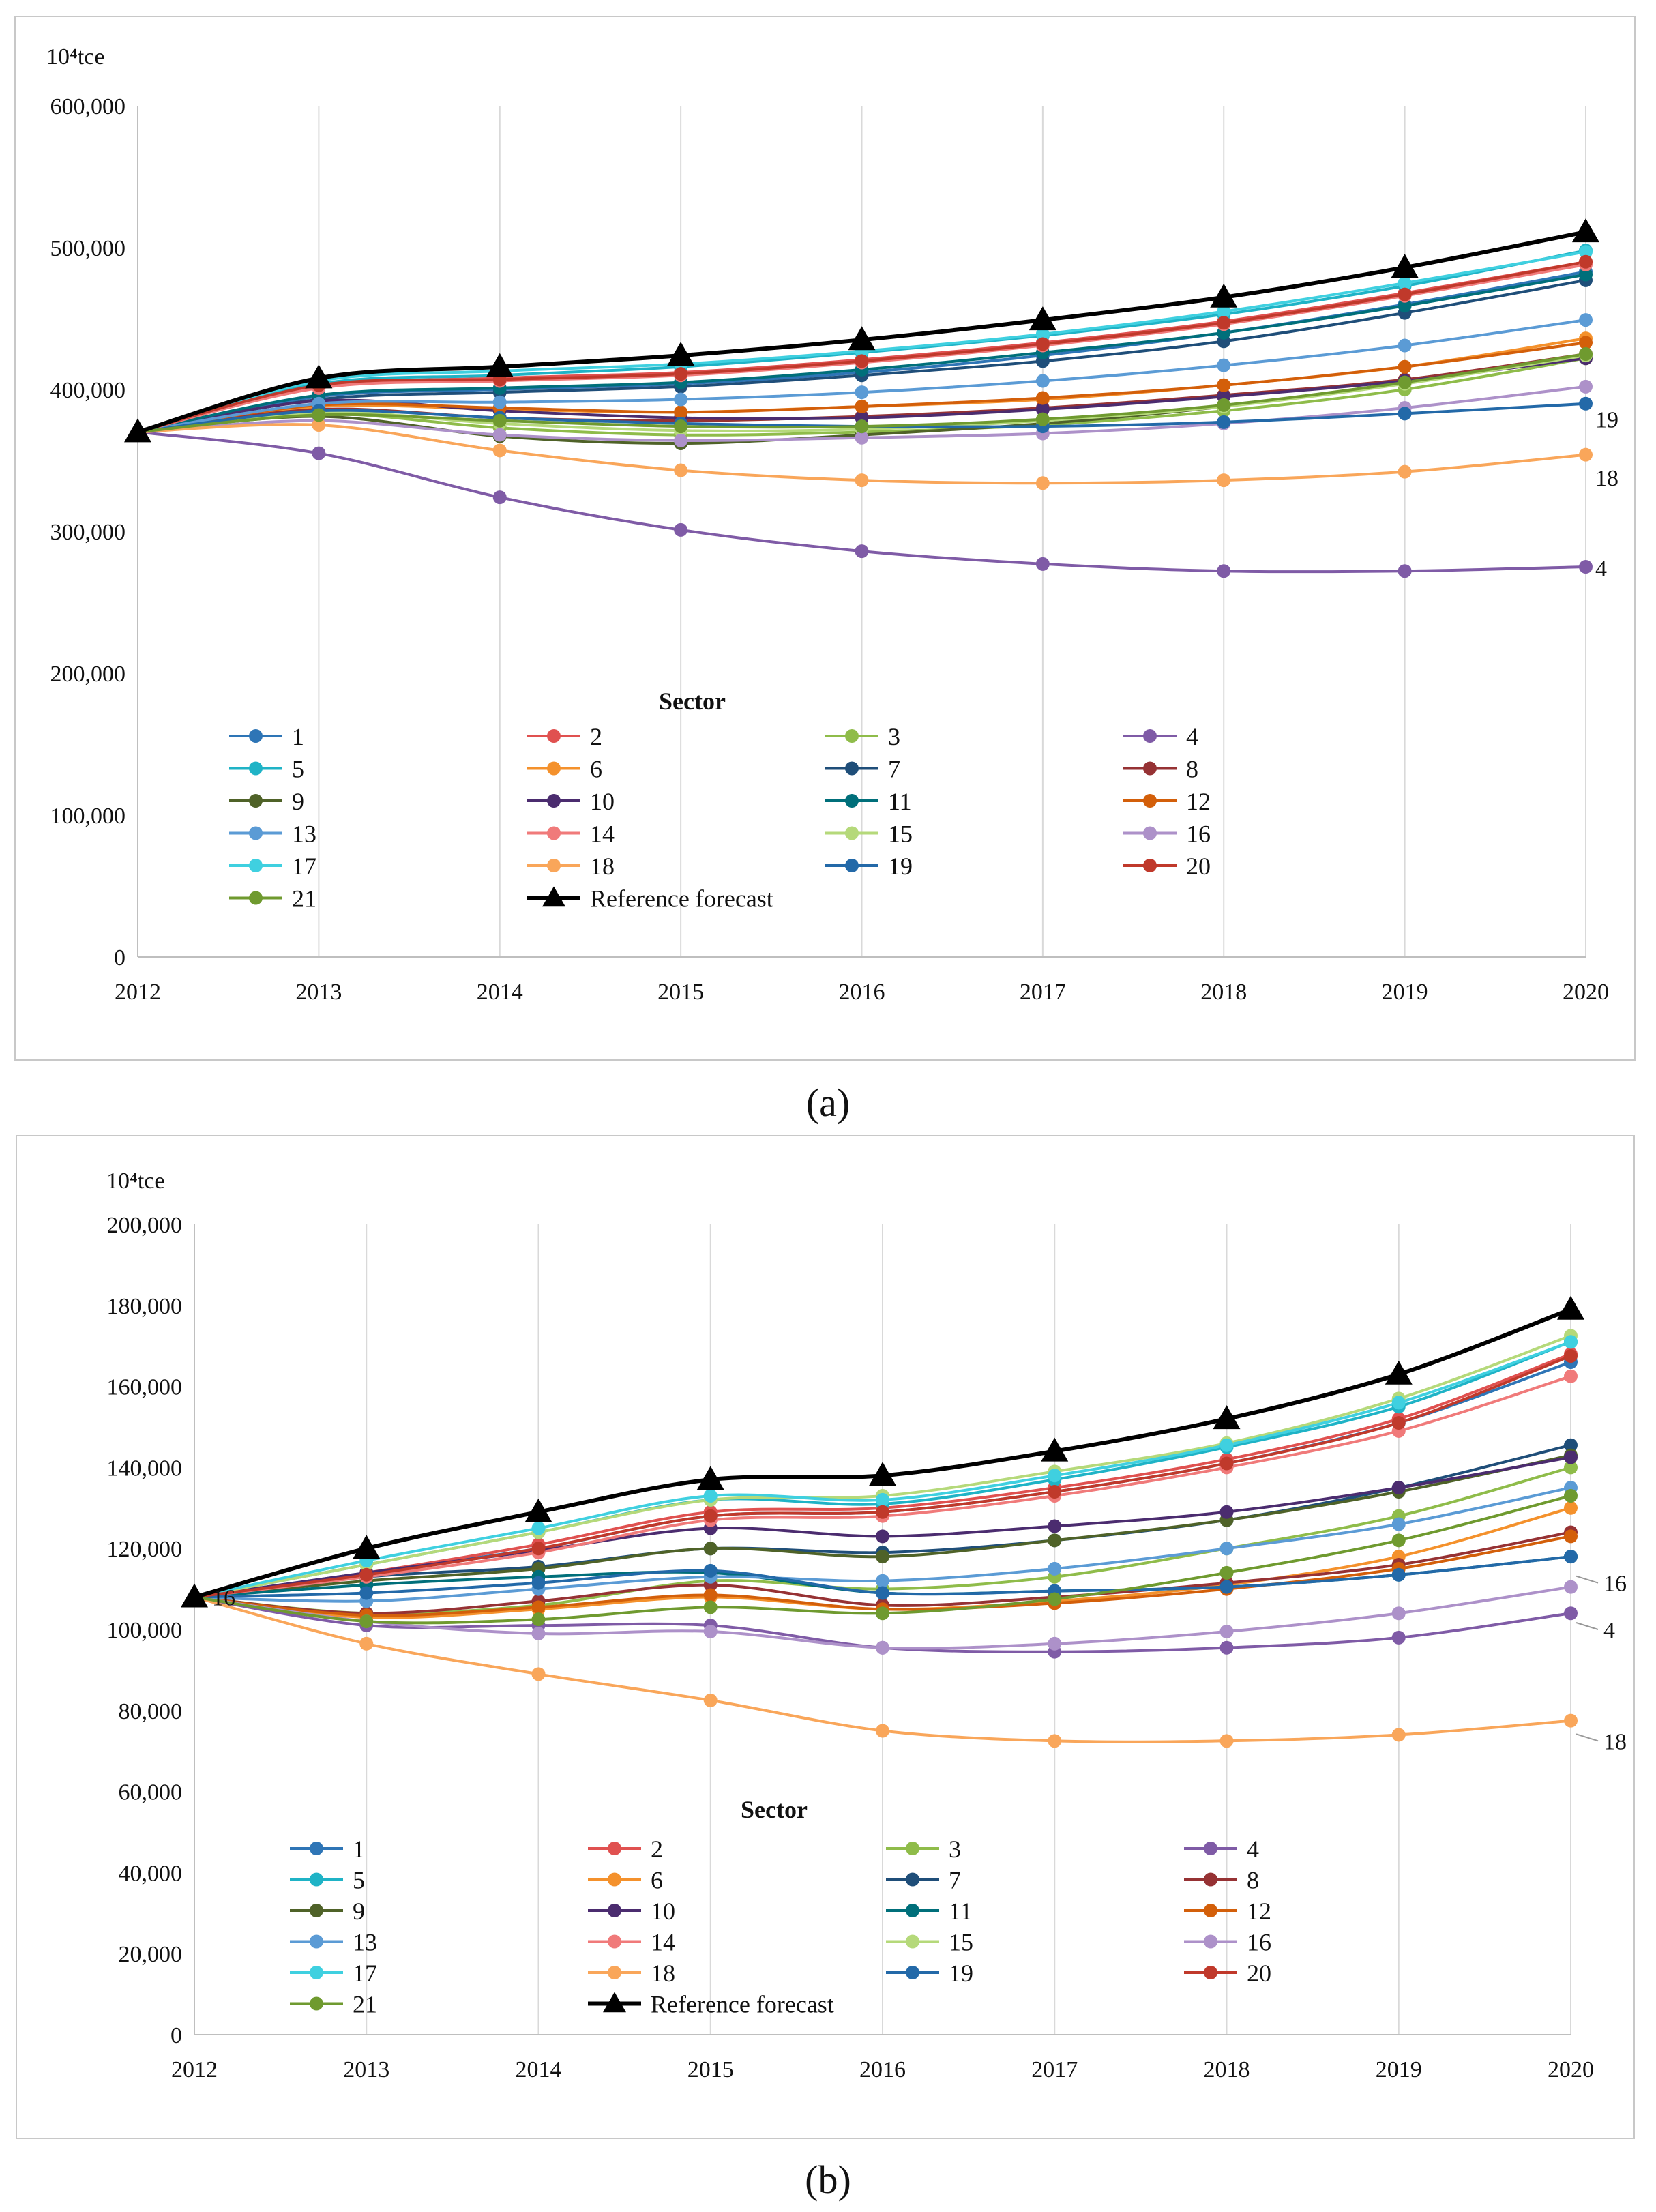 This screenshot has width=1656, height=2212. What do you see at coordinates (868, 801) in the screenshot?
I see `legend-entry-11: 11` at bounding box center [868, 801].